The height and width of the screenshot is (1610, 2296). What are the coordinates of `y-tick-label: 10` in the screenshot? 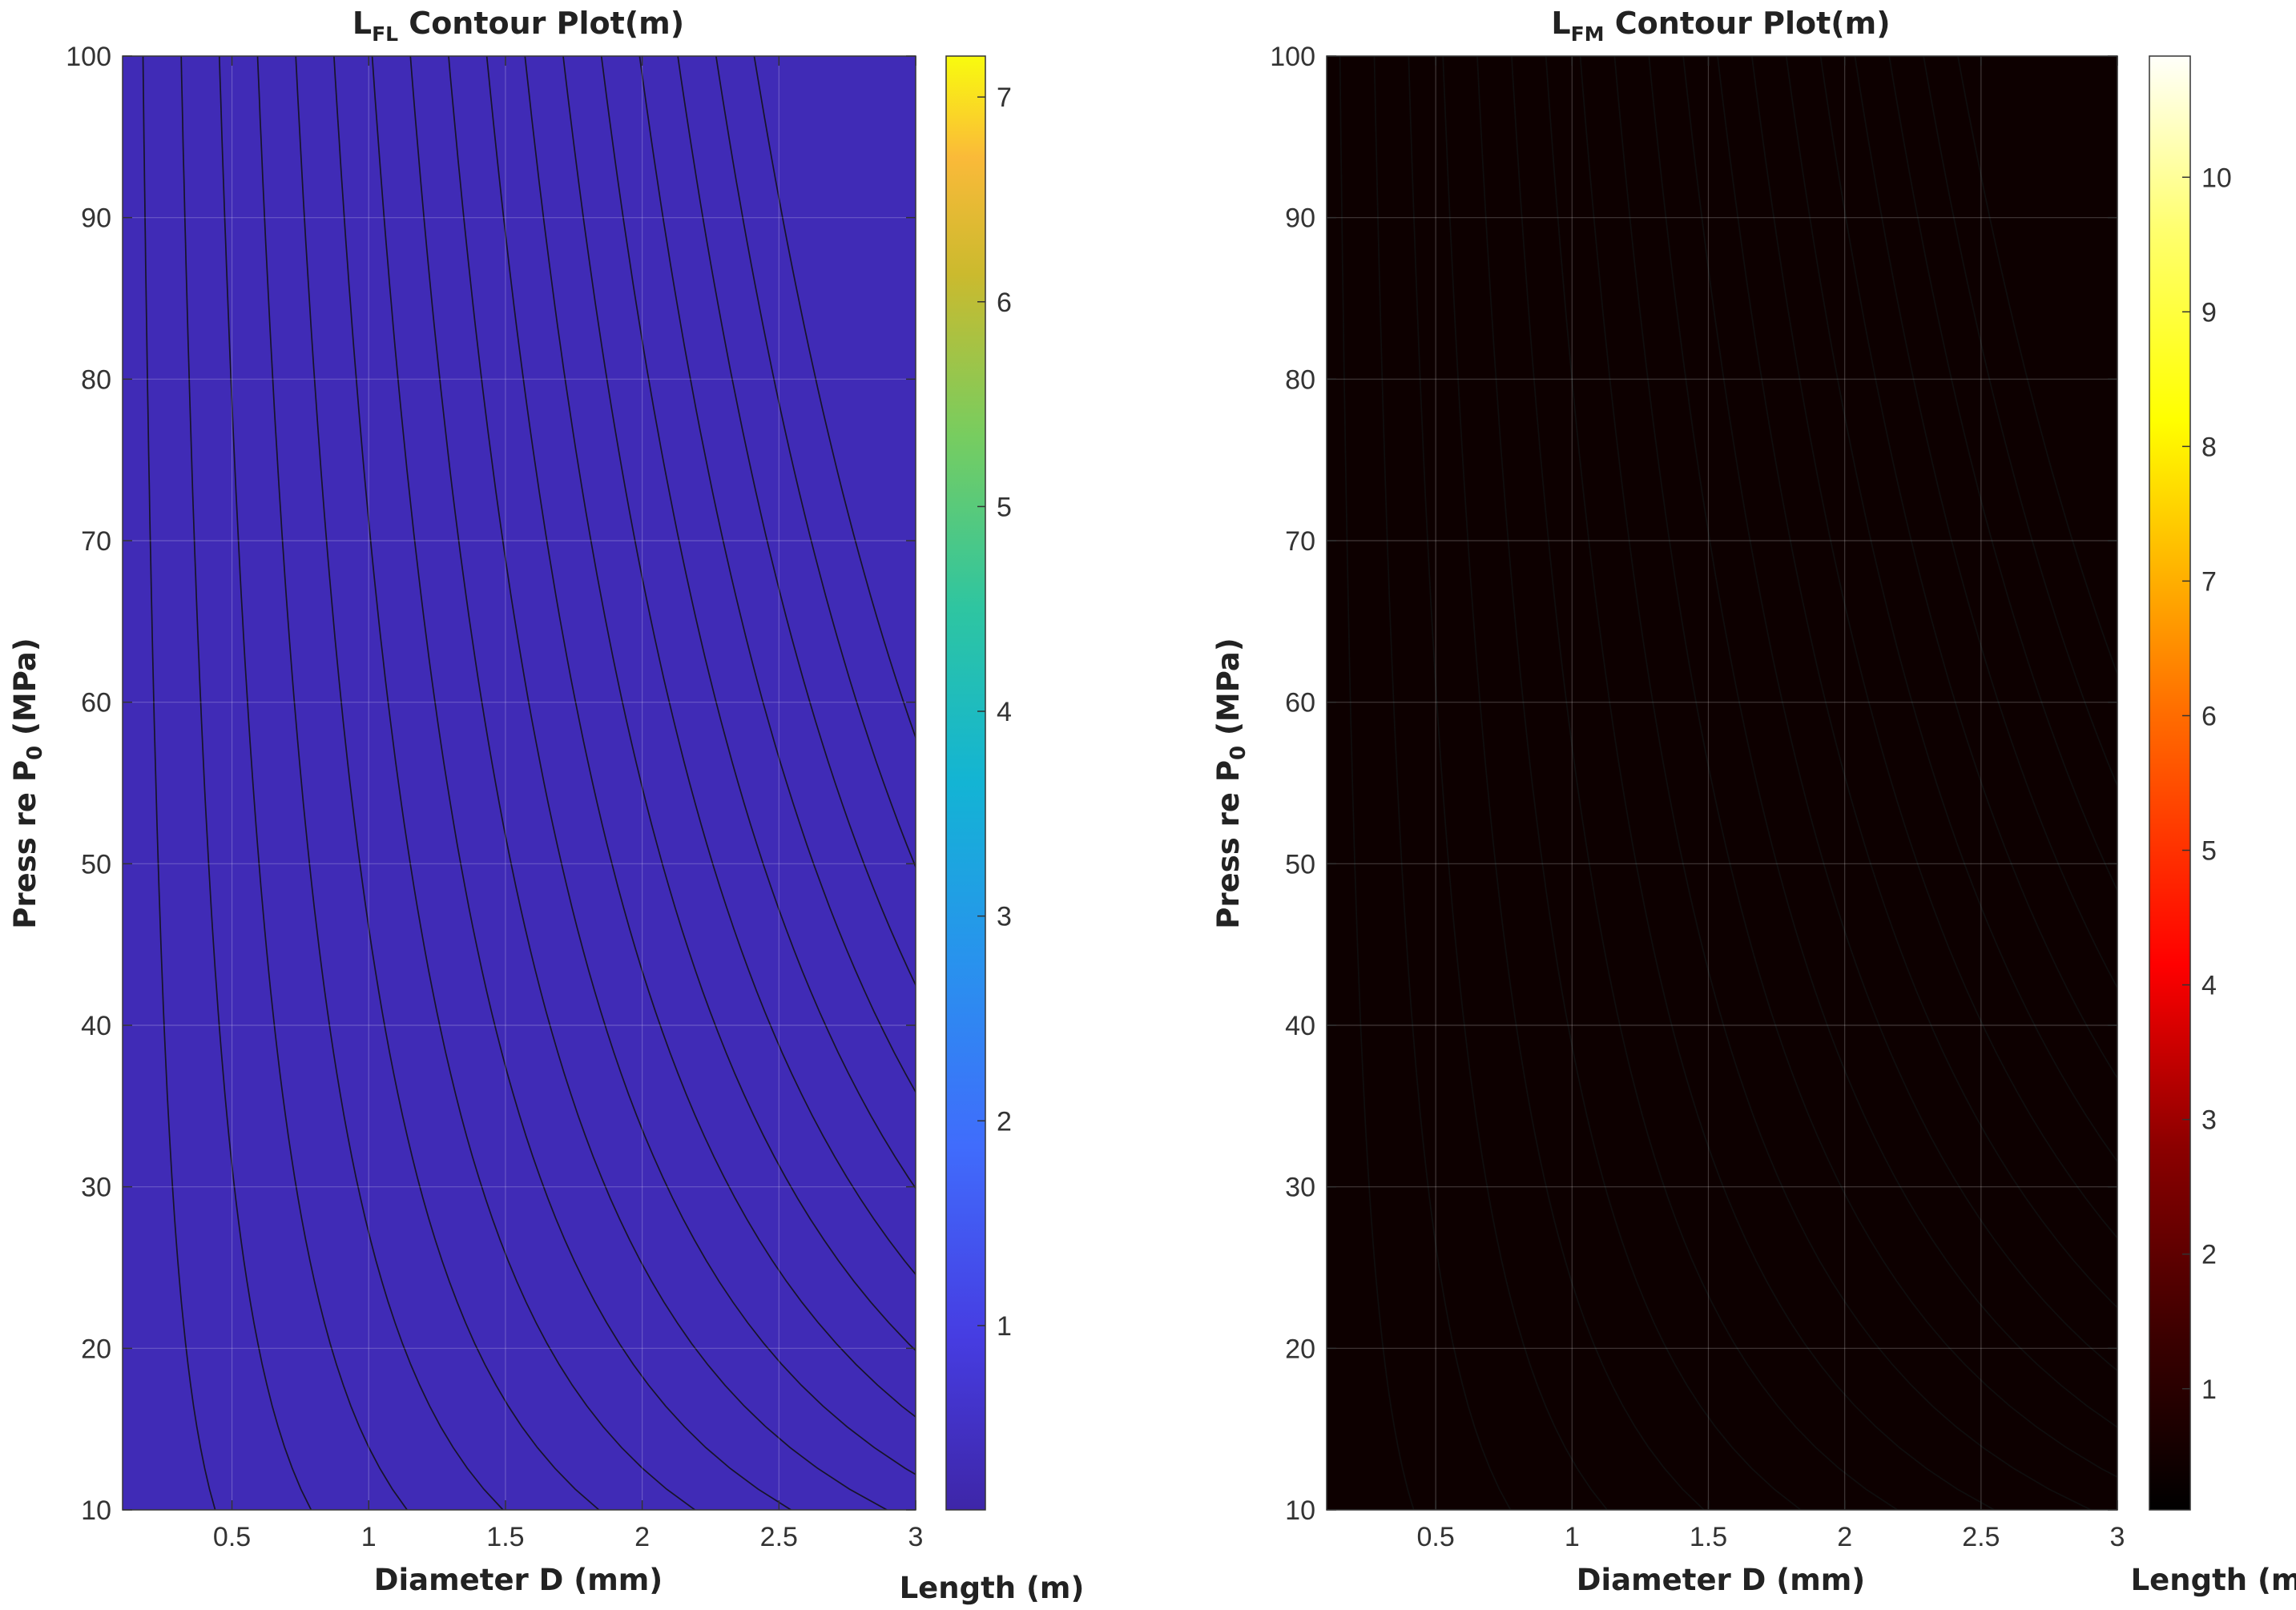 It's located at (1300, 1510).